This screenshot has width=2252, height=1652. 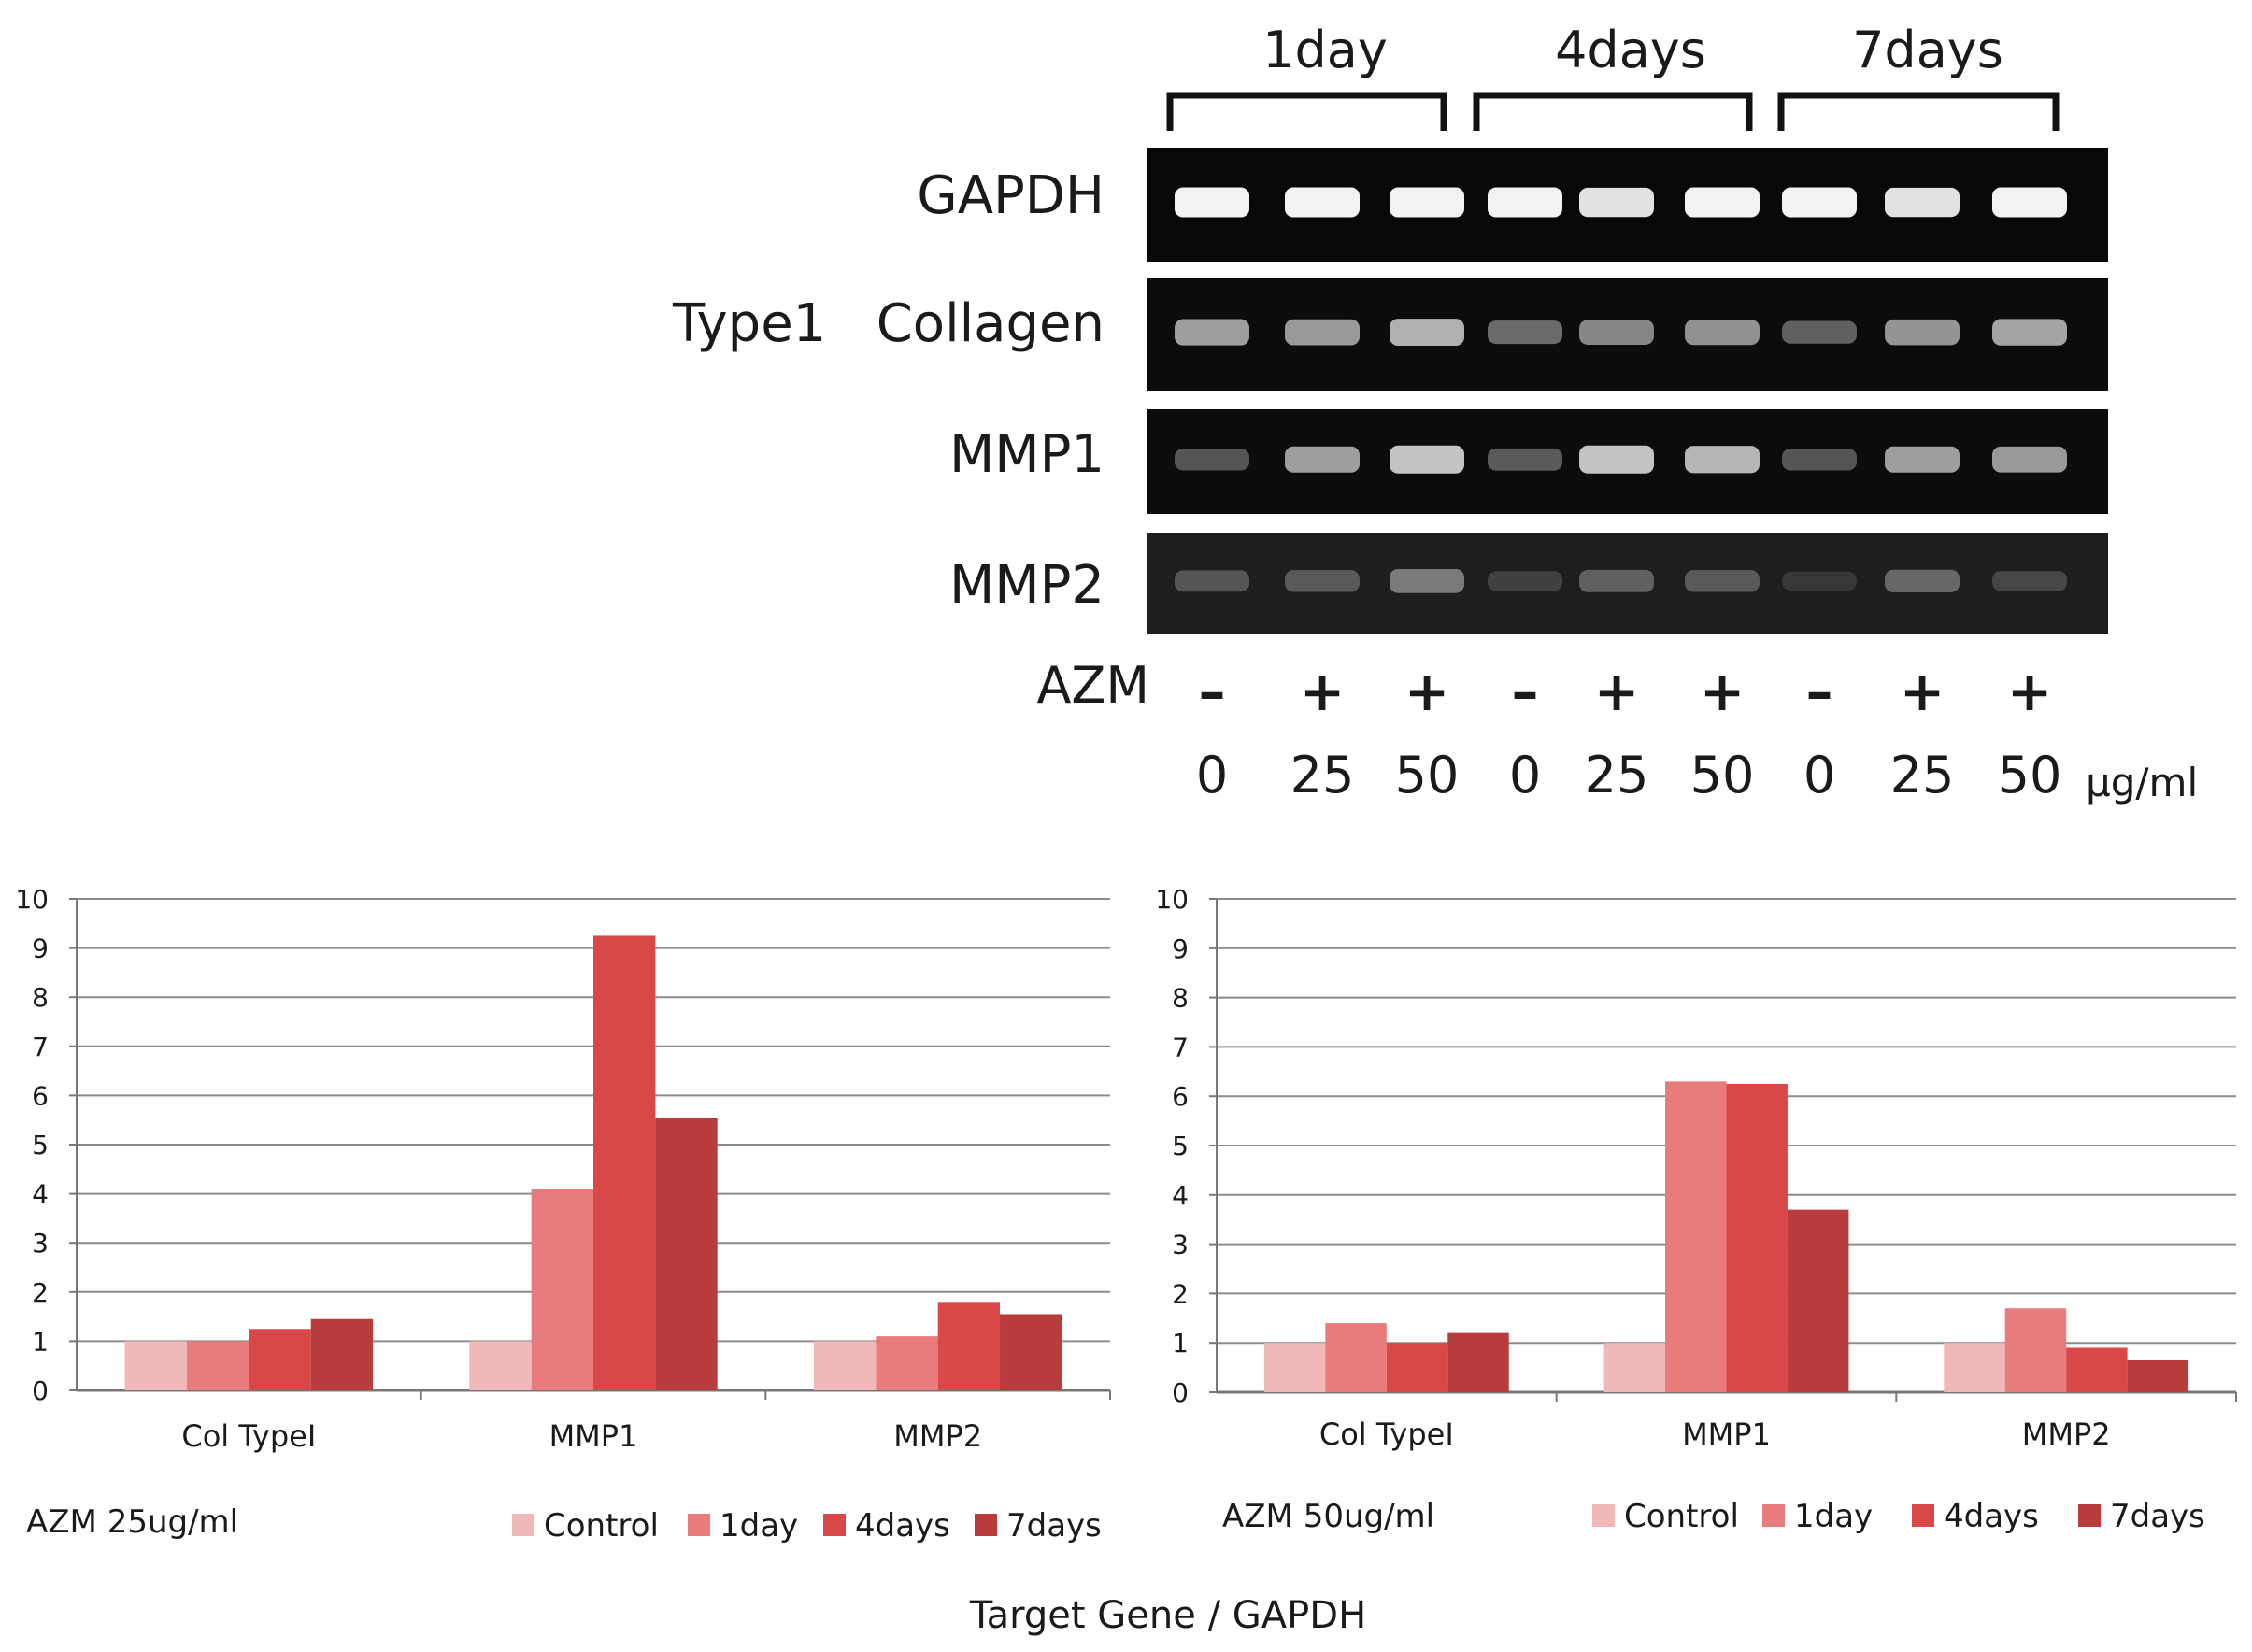 What do you see at coordinates (1322, 776) in the screenshot?
I see `dose-lane-2: 25` at bounding box center [1322, 776].